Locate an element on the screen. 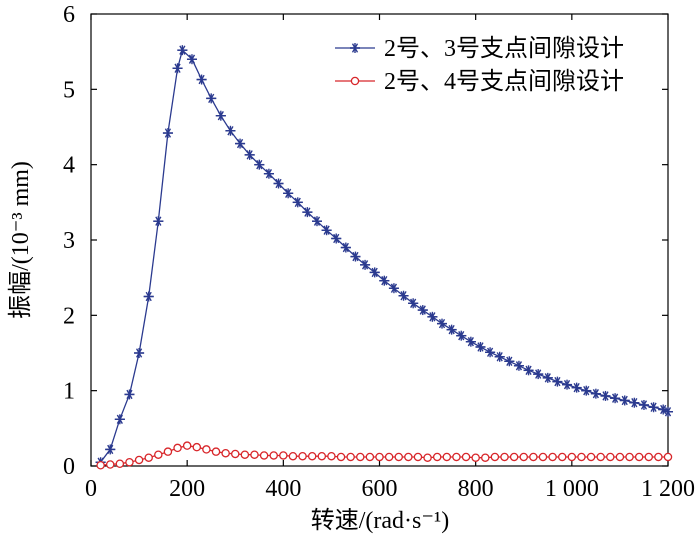 The image size is (700, 540). legend-label: 2号、4号支点间隙设计 is located at coordinates (504, 81).